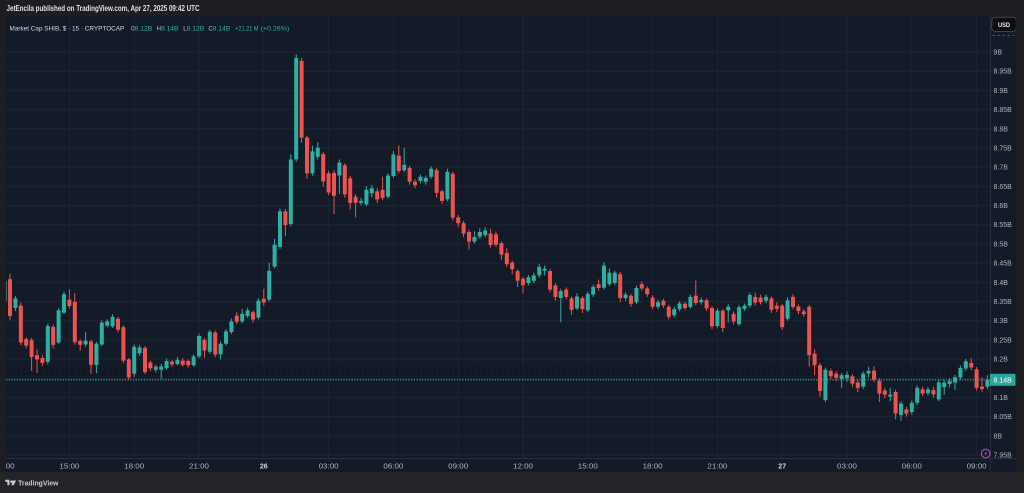 Image resolution: width=1024 pixels, height=493 pixels. What do you see at coordinates (1001, 398) in the screenshot?
I see `svg-text: 8.1B` at bounding box center [1001, 398].